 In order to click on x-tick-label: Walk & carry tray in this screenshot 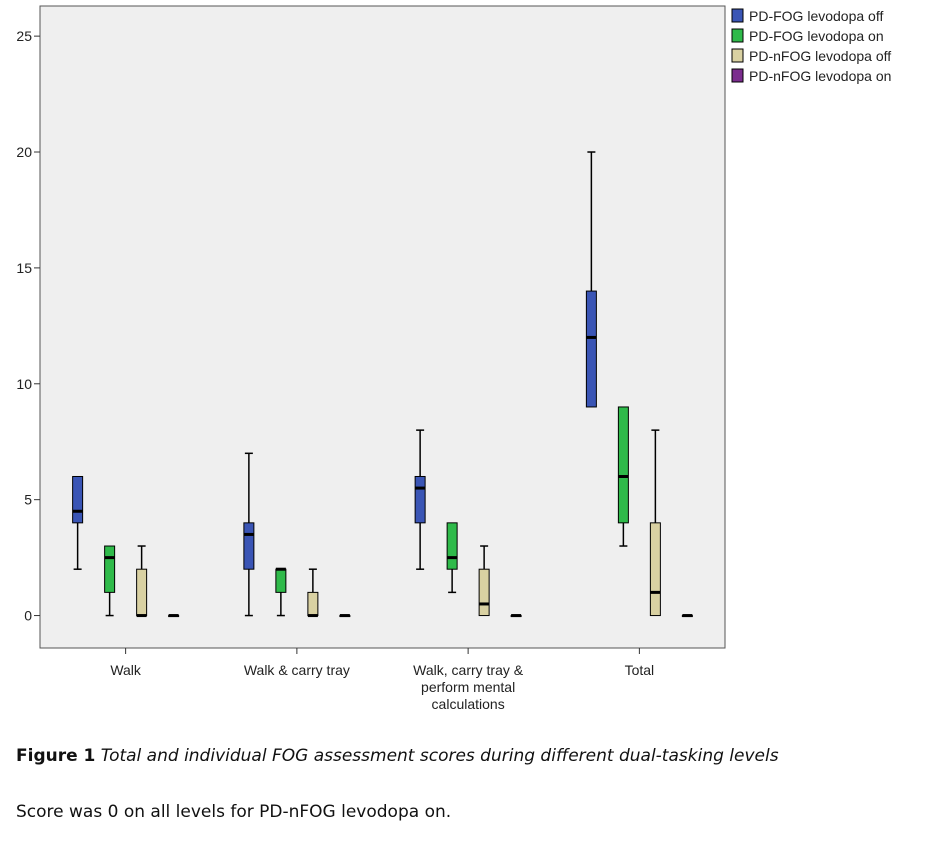, I will do `click(297, 670)`.